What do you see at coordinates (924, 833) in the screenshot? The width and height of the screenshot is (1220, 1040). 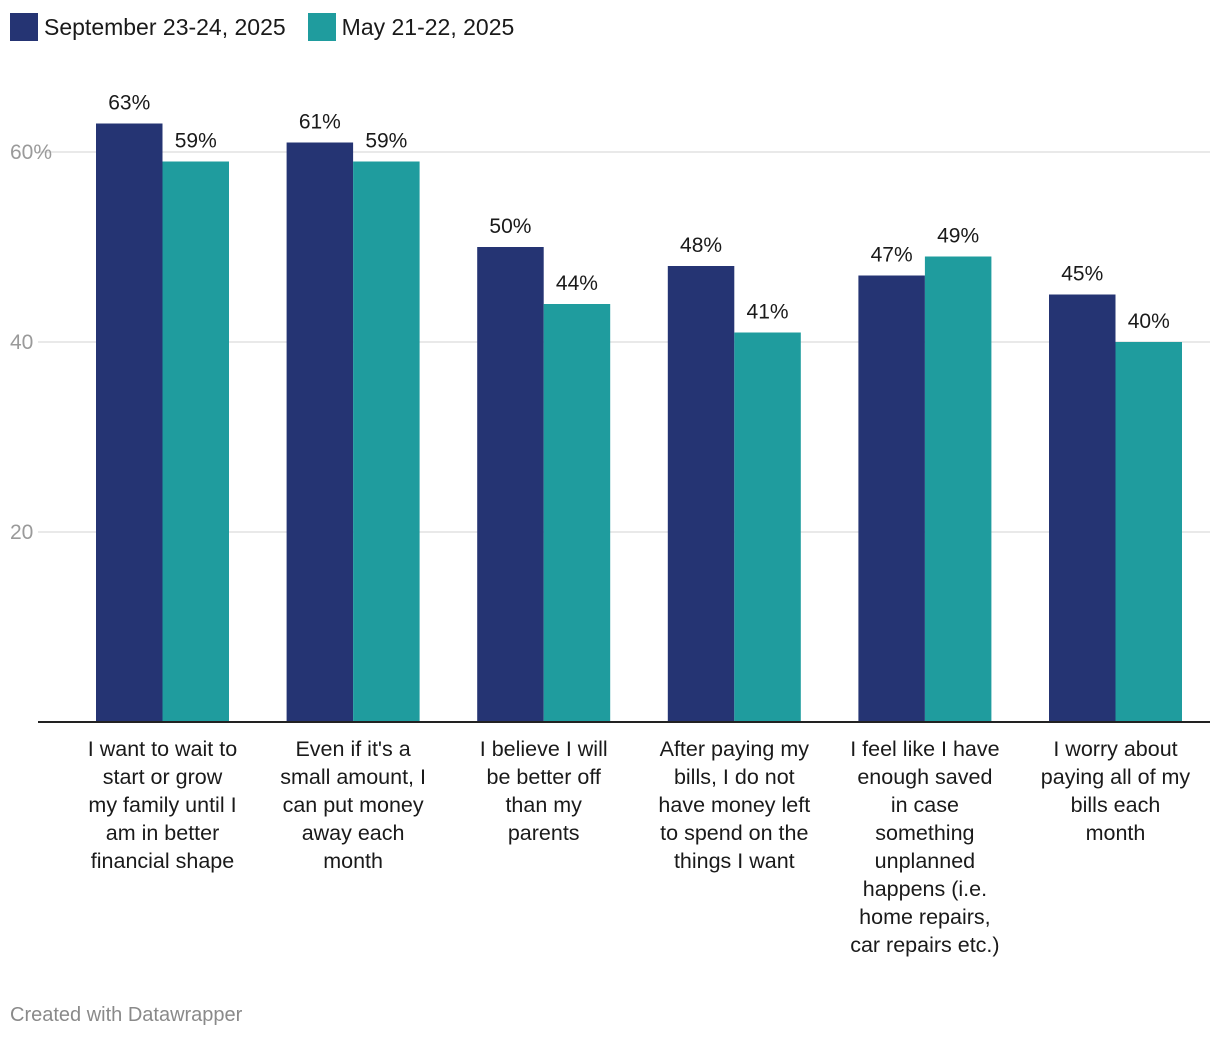 I see `x-category-label-line: something` at bounding box center [924, 833].